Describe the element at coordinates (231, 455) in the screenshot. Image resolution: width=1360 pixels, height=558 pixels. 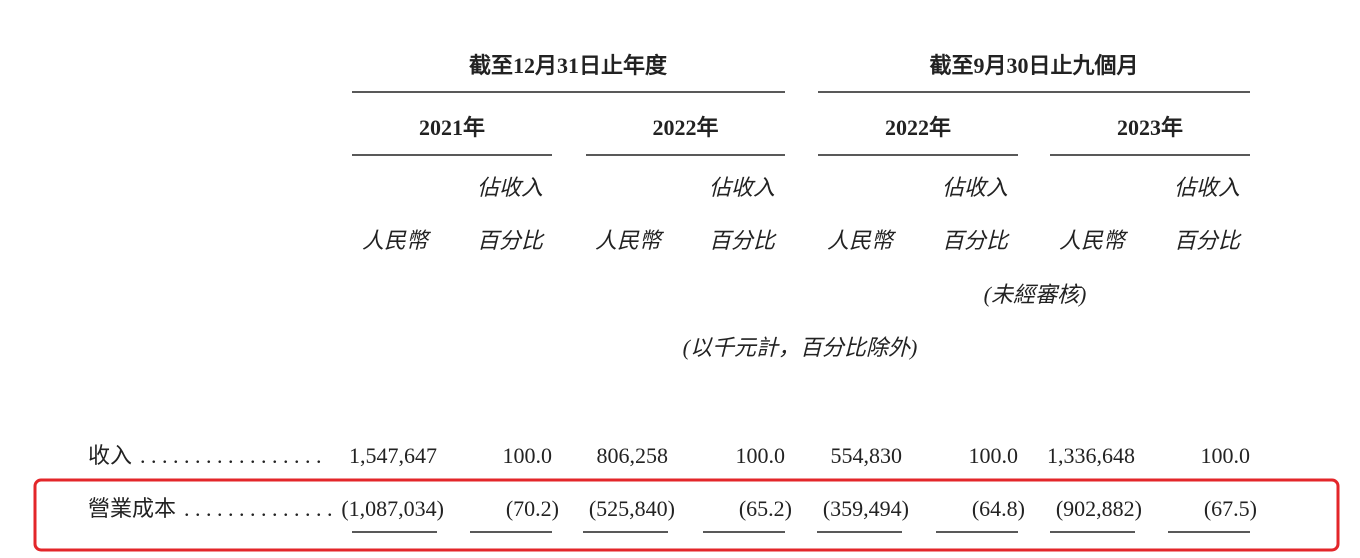
I see `row-leader: . . . . . . . . . . . . . . . . .` at that location.